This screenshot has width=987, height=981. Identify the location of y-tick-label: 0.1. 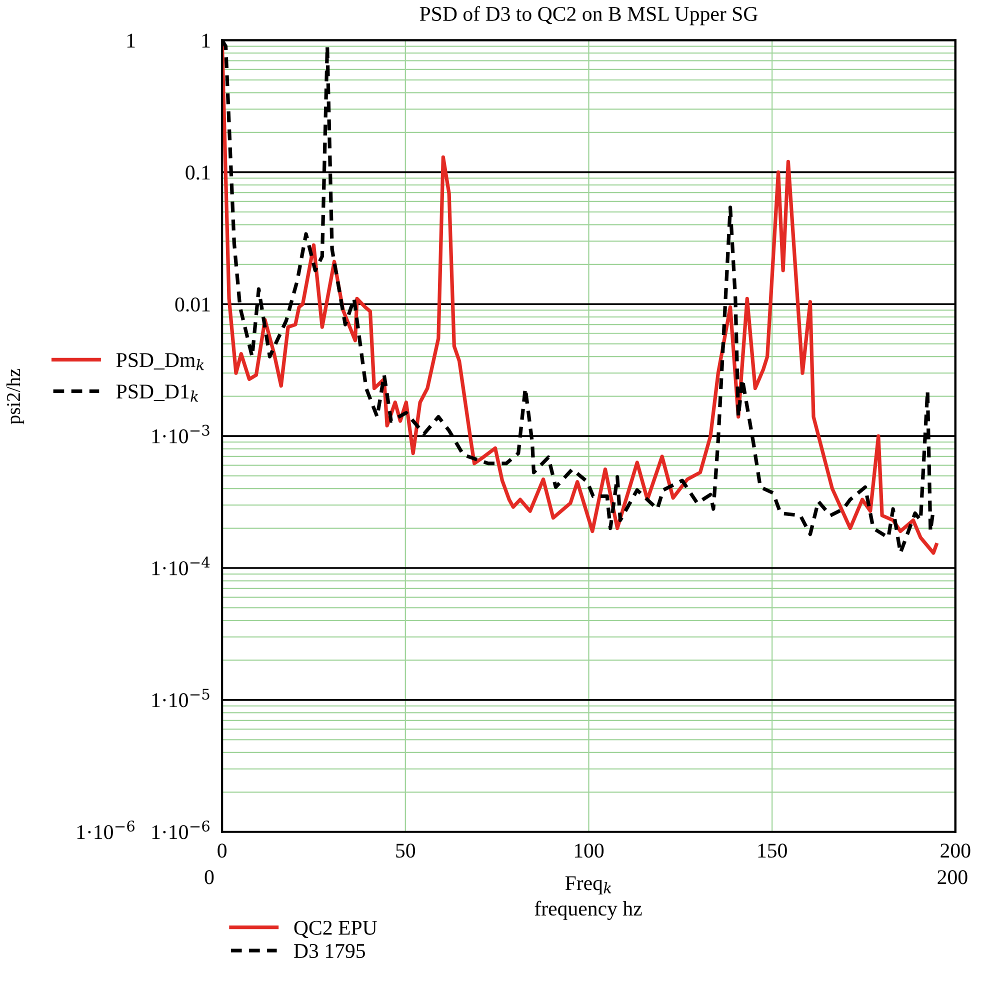
(198, 173).